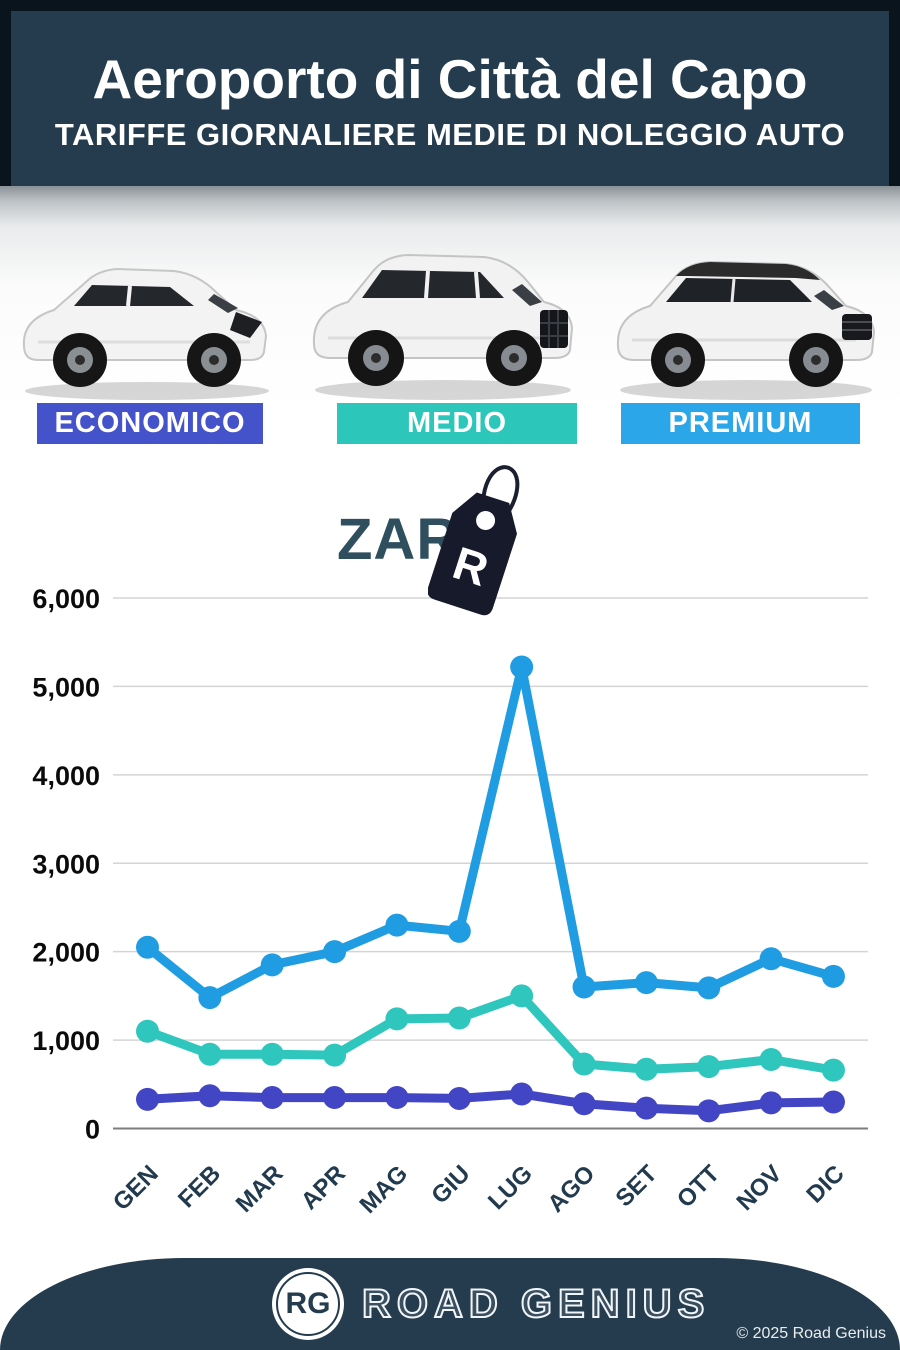  Describe the element at coordinates (825, 1184) in the screenshot. I see `x-axis-tick: DIC` at that location.